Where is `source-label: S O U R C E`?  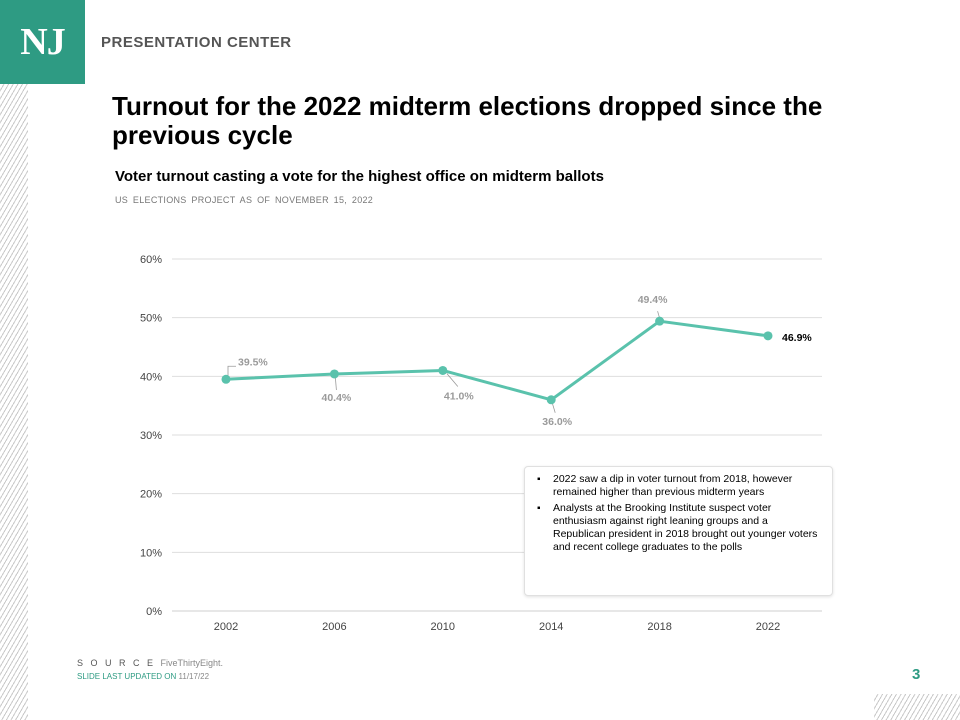 source-label: S O U R C E is located at coordinates (116, 663).